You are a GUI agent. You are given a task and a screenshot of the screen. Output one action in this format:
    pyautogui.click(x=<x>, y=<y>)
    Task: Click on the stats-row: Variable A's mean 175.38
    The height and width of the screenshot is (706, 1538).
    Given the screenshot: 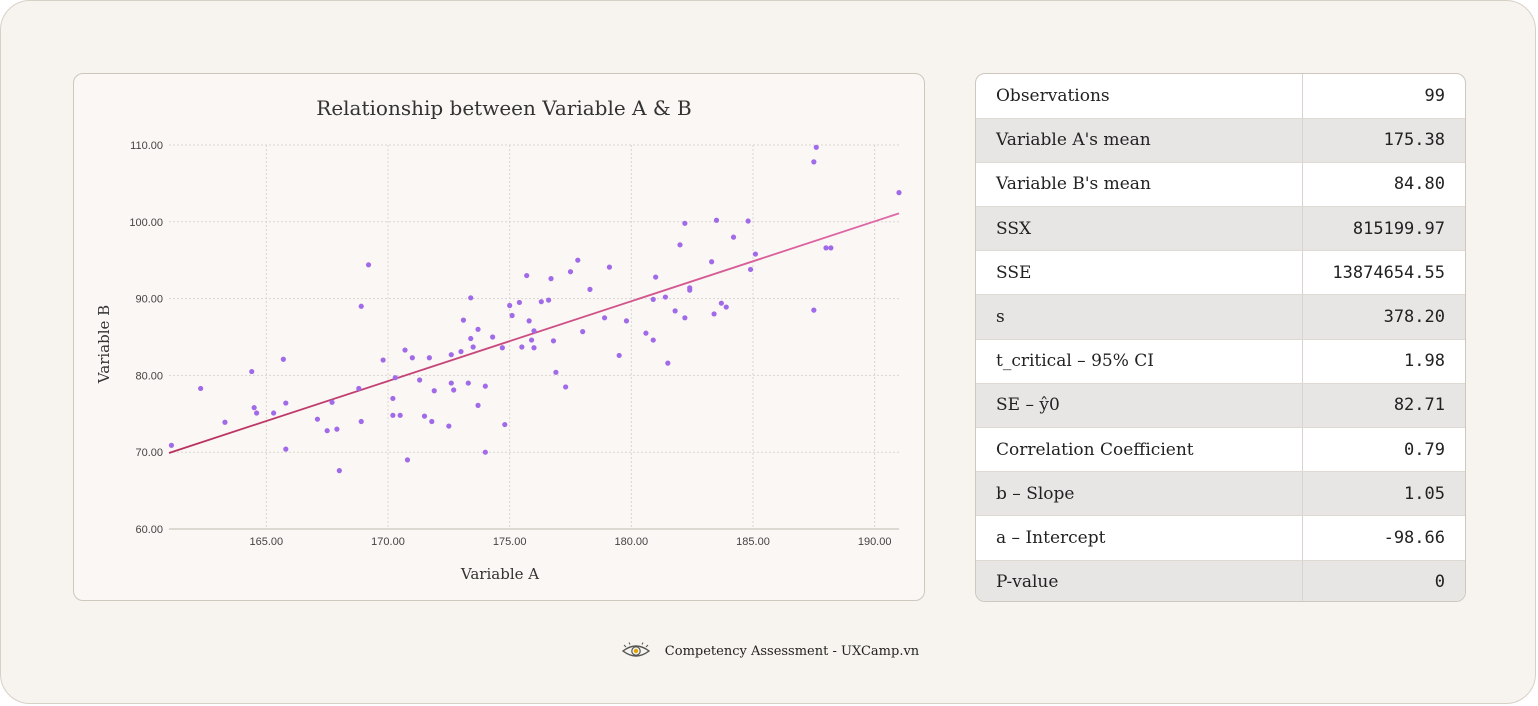 What is the action you would take?
    pyautogui.click(x=1220, y=140)
    